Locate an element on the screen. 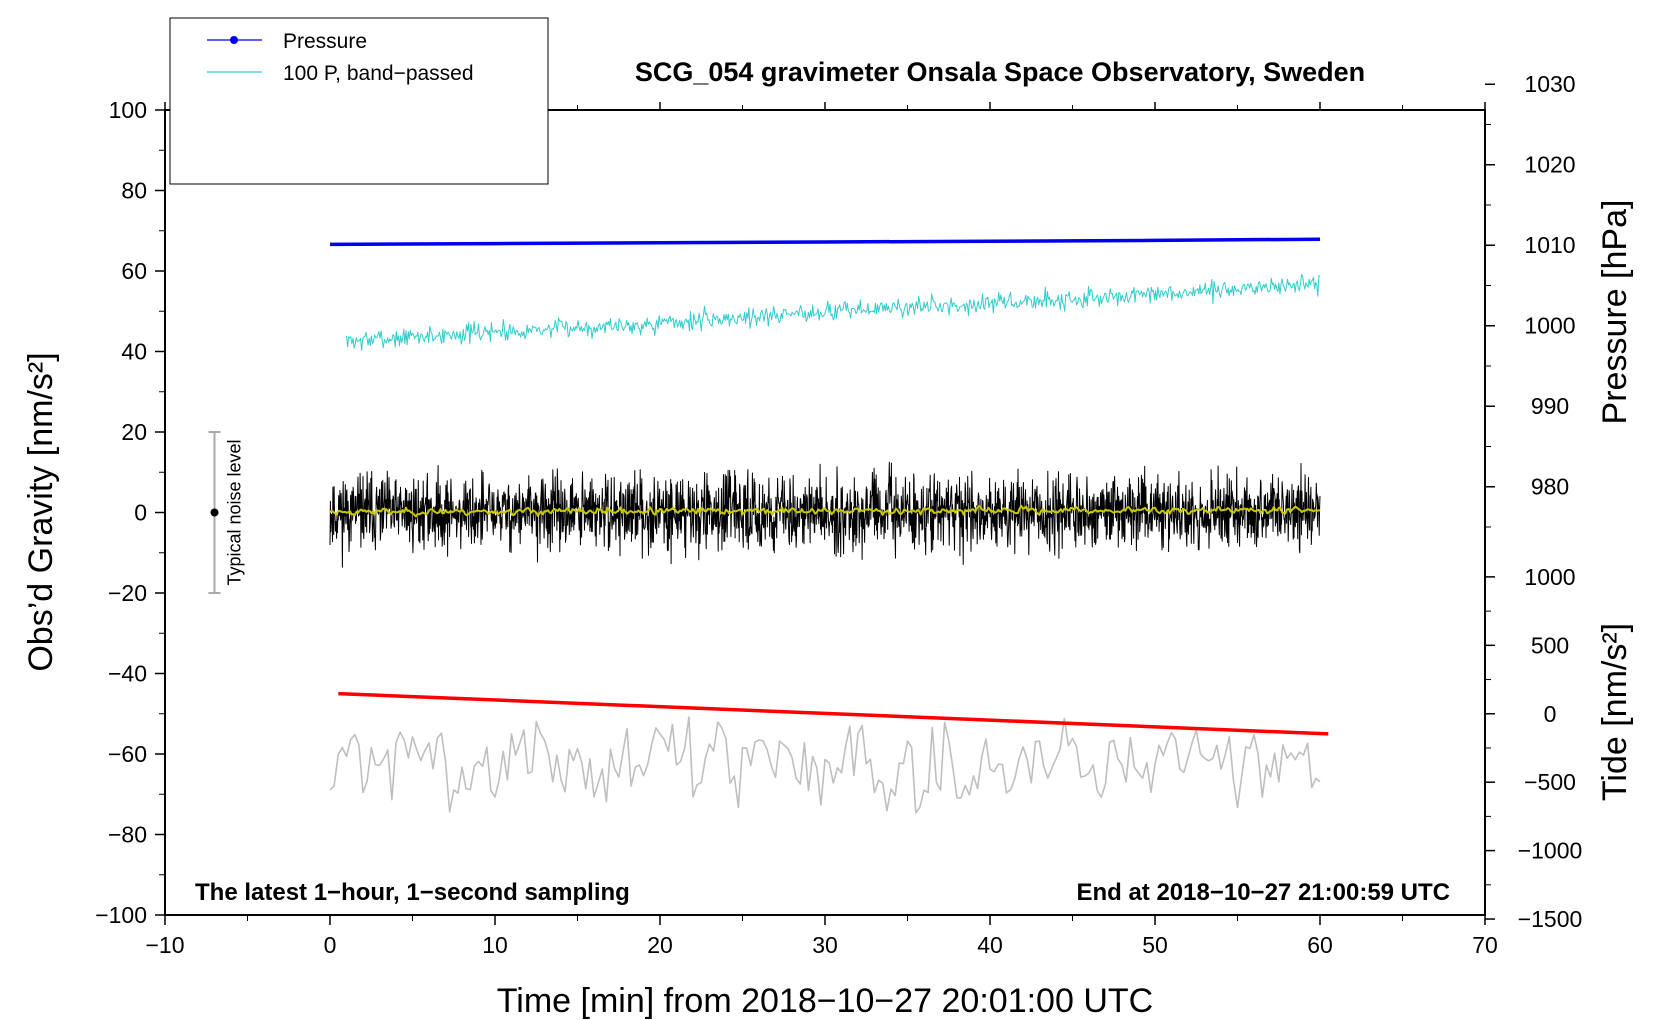 This screenshot has width=1660, height=1020. x-tick-label: 40 is located at coordinates (990, 945).